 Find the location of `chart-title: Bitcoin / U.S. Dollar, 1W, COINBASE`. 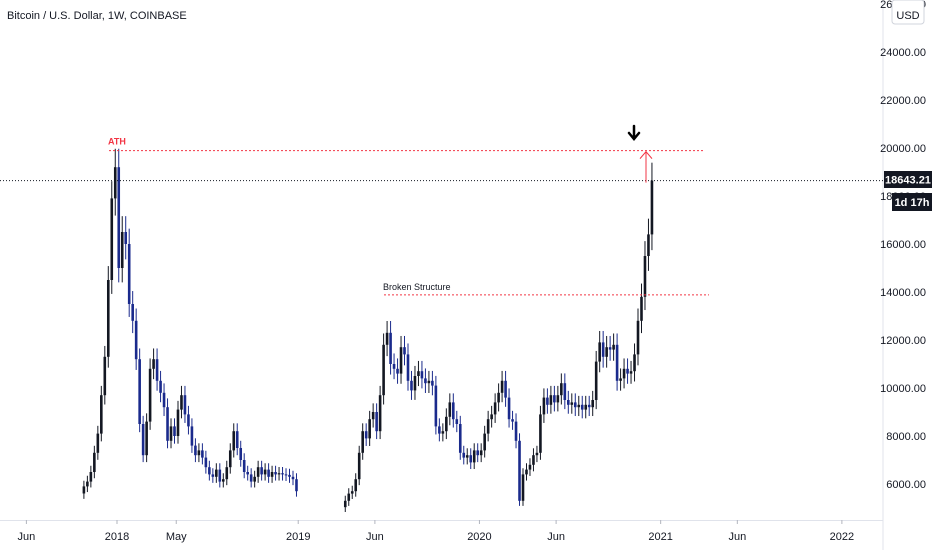

chart-title: Bitcoin / U.S. Dollar, 1W, COINBASE is located at coordinates (97, 16).